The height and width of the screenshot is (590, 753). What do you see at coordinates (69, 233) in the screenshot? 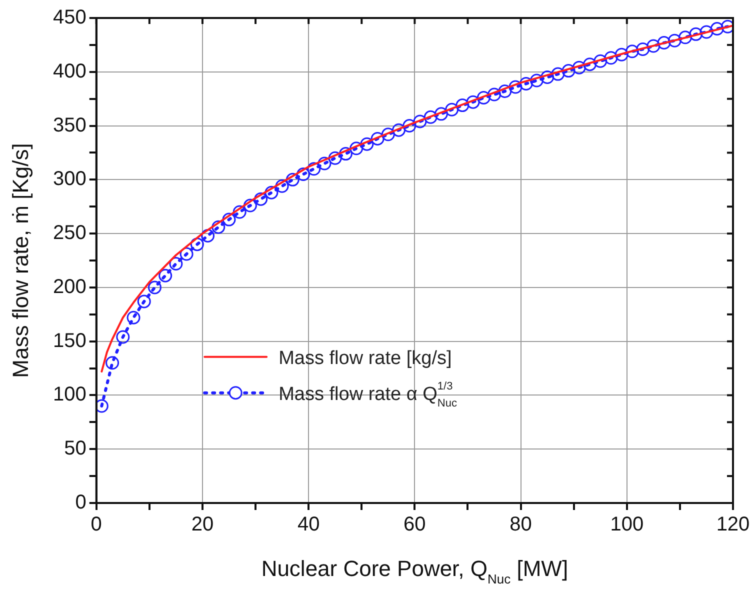
I see `y-tick-label: 250` at bounding box center [69, 233].